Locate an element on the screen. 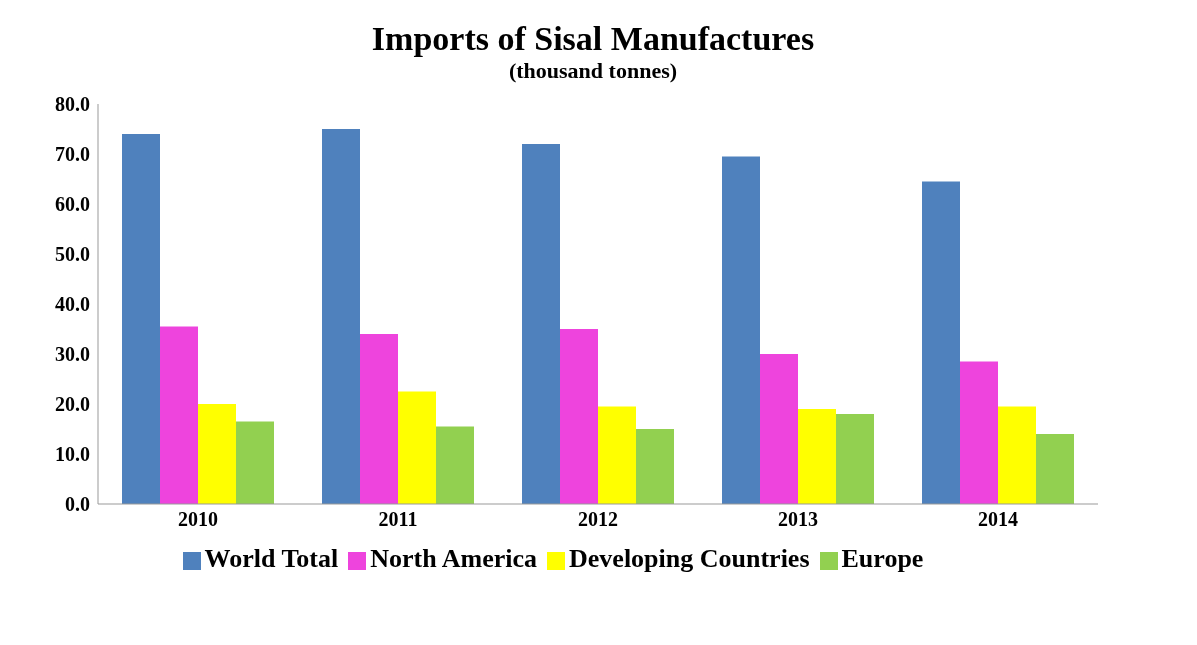 The image size is (1197, 645). legend-label: World Total is located at coordinates (271, 558).